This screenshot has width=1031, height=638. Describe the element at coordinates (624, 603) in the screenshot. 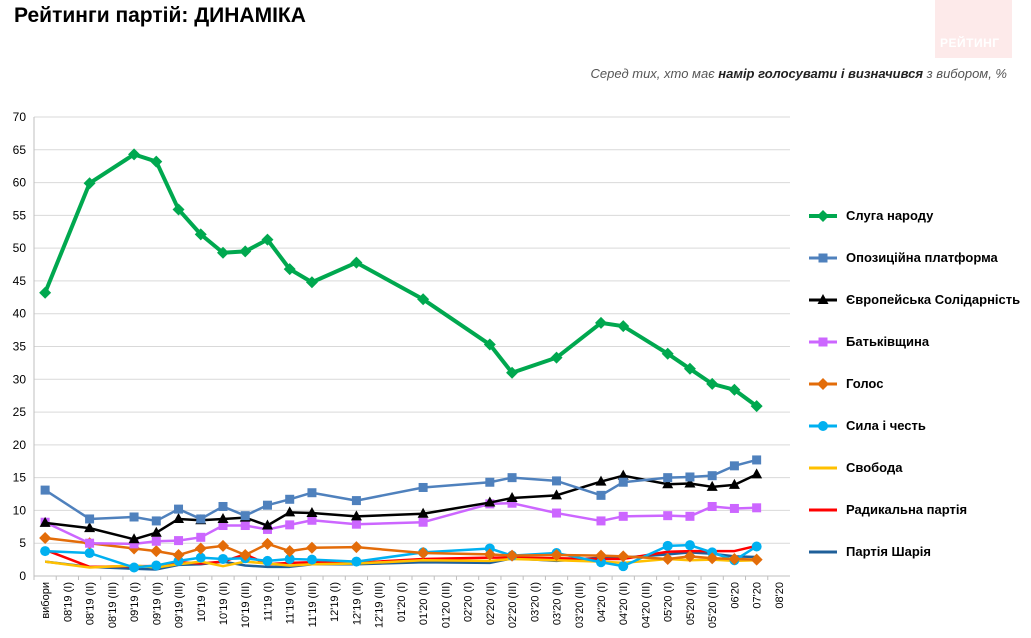

I see `x-tick-label: 04'20 (II)` at that location.